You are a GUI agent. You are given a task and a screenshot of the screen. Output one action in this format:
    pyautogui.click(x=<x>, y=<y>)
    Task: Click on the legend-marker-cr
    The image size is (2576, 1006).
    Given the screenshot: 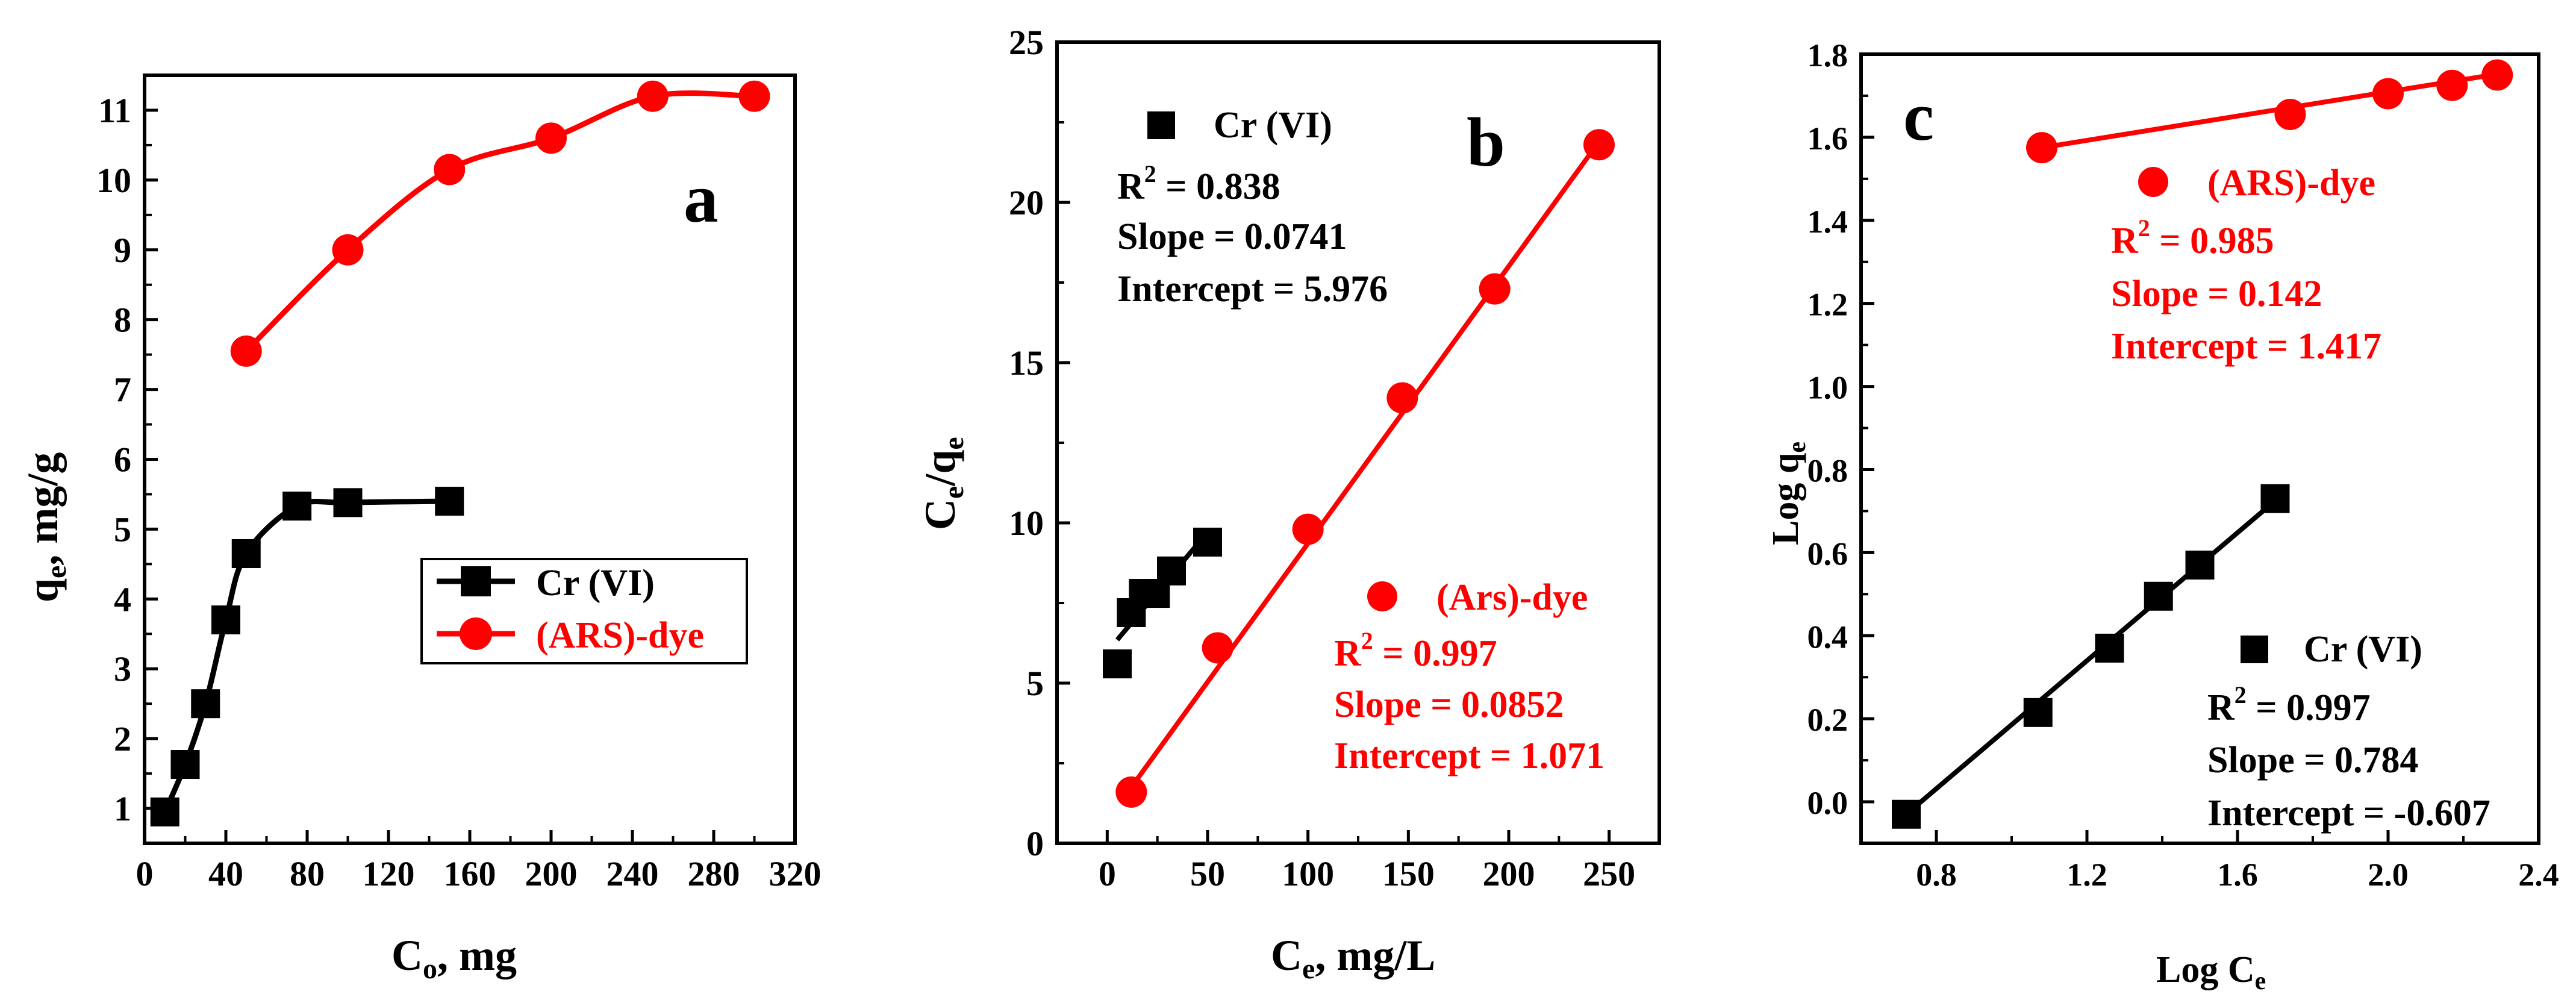 What is the action you would take?
    pyautogui.click(x=476, y=581)
    